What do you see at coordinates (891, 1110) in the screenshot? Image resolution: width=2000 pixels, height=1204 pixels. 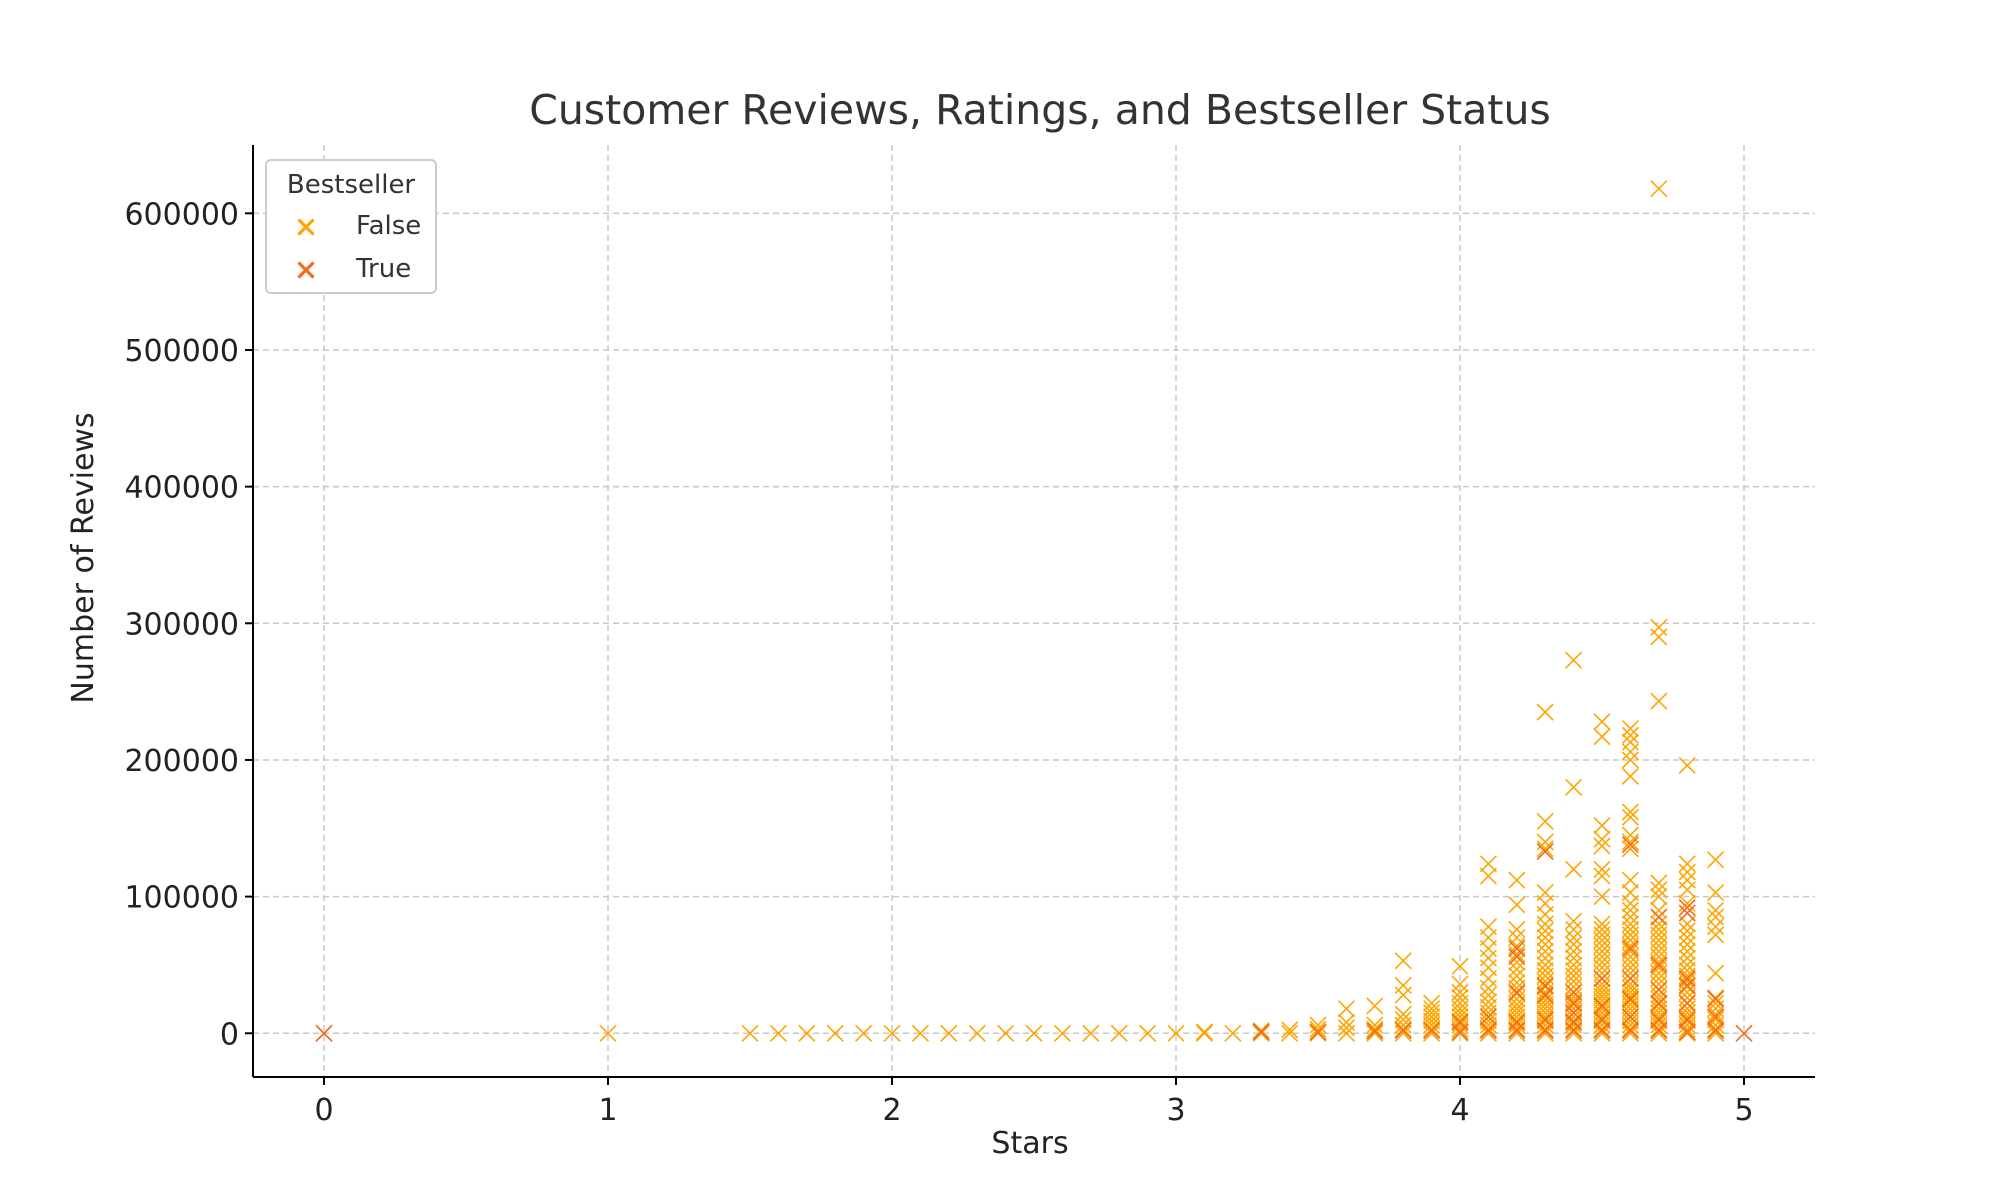 I see `x-tick-label: 2` at bounding box center [891, 1110].